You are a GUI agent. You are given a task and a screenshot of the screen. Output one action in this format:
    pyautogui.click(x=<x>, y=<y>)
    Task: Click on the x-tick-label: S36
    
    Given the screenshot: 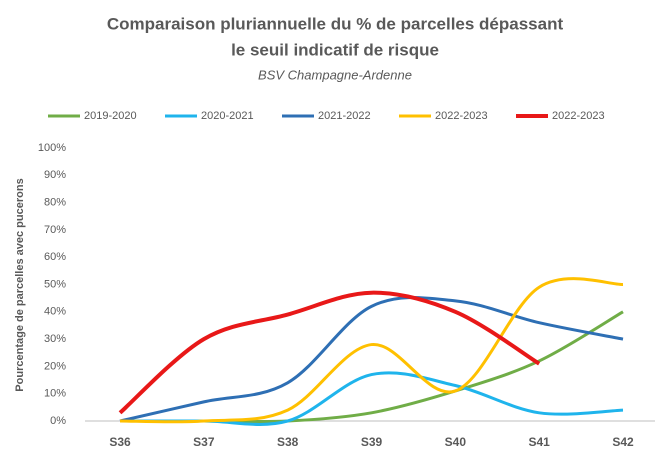 What is the action you would take?
    pyautogui.click(x=120, y=442)
    